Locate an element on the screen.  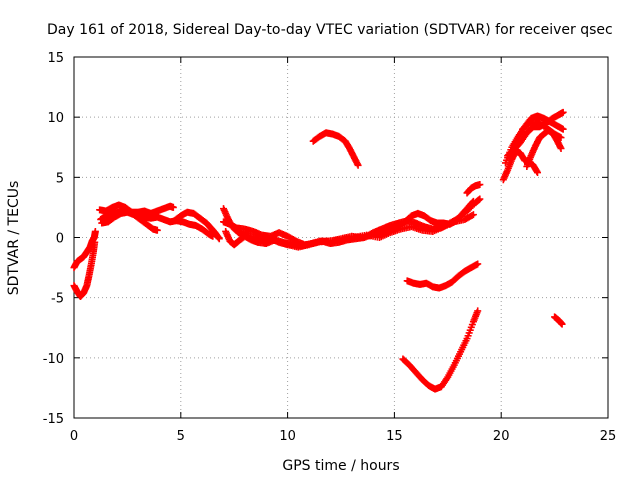
y-tick-label: 15 is located at coordinates (55, 58).